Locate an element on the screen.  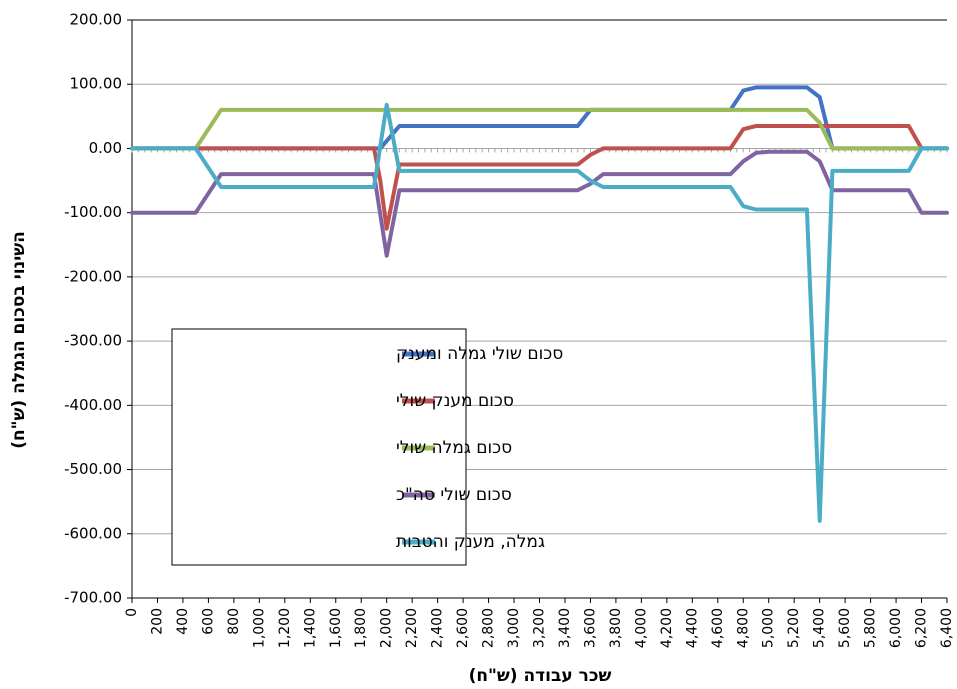
x-tick-label: 5,800 is located at coordinates (871, 628).